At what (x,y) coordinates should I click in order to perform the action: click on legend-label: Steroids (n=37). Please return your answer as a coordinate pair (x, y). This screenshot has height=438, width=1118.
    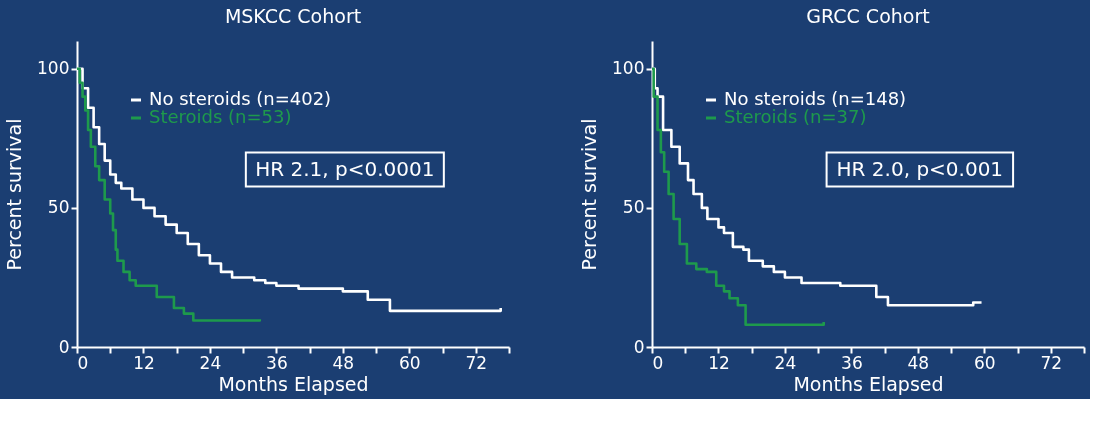
    Looking at the image, I should click on (795, 116).